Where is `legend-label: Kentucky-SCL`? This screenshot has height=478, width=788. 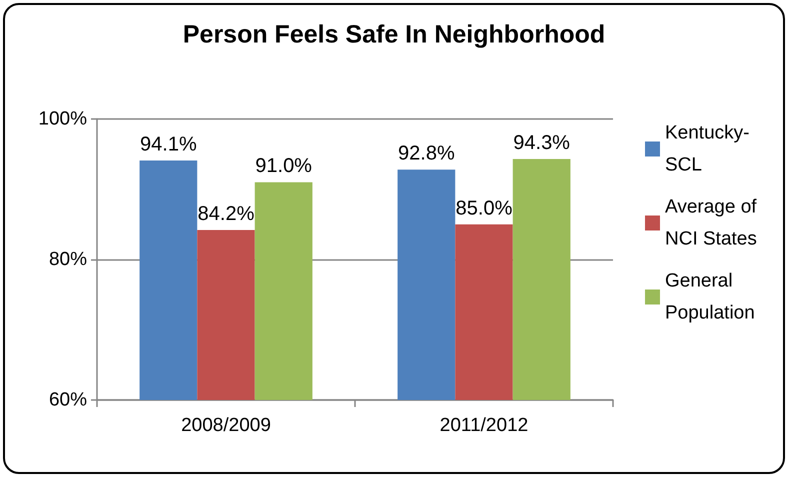 legend-label: Kentucky-SCL is located at coordinates (707, 149).